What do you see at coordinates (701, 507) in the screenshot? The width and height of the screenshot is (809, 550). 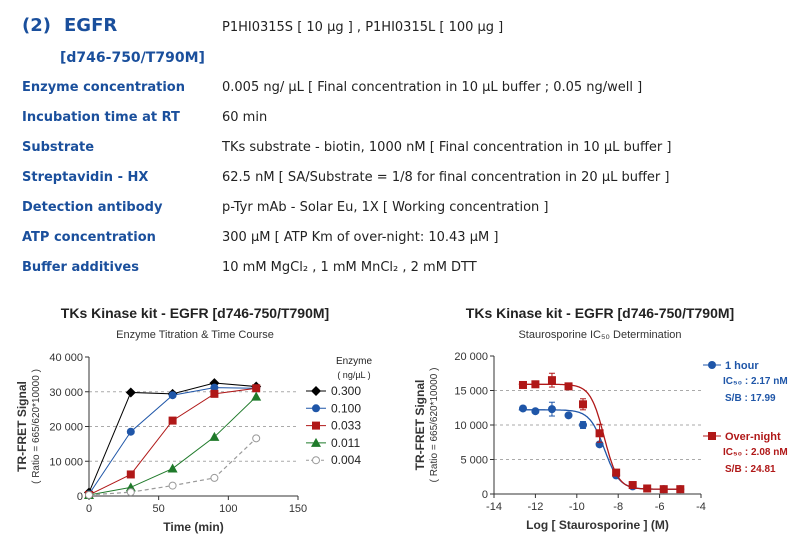 I see `x-tick-label: -4` at bounding box center [701, 507].